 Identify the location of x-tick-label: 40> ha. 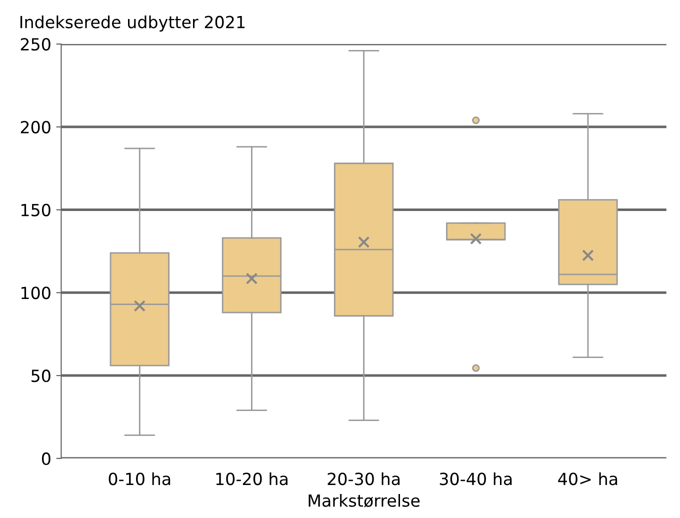
(588, 479).